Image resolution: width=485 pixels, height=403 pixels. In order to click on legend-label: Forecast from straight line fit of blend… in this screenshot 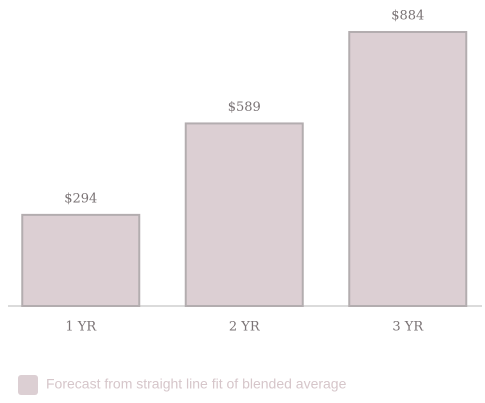, I will do `click(196, 384)`.